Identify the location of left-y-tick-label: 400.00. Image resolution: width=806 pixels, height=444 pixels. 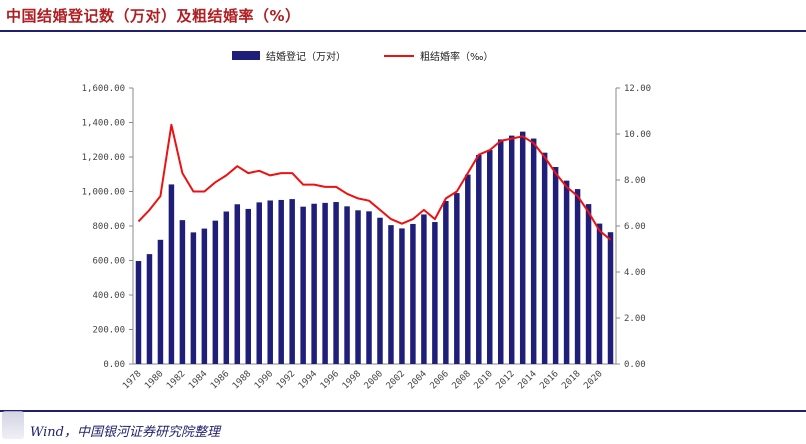
(108, 296).